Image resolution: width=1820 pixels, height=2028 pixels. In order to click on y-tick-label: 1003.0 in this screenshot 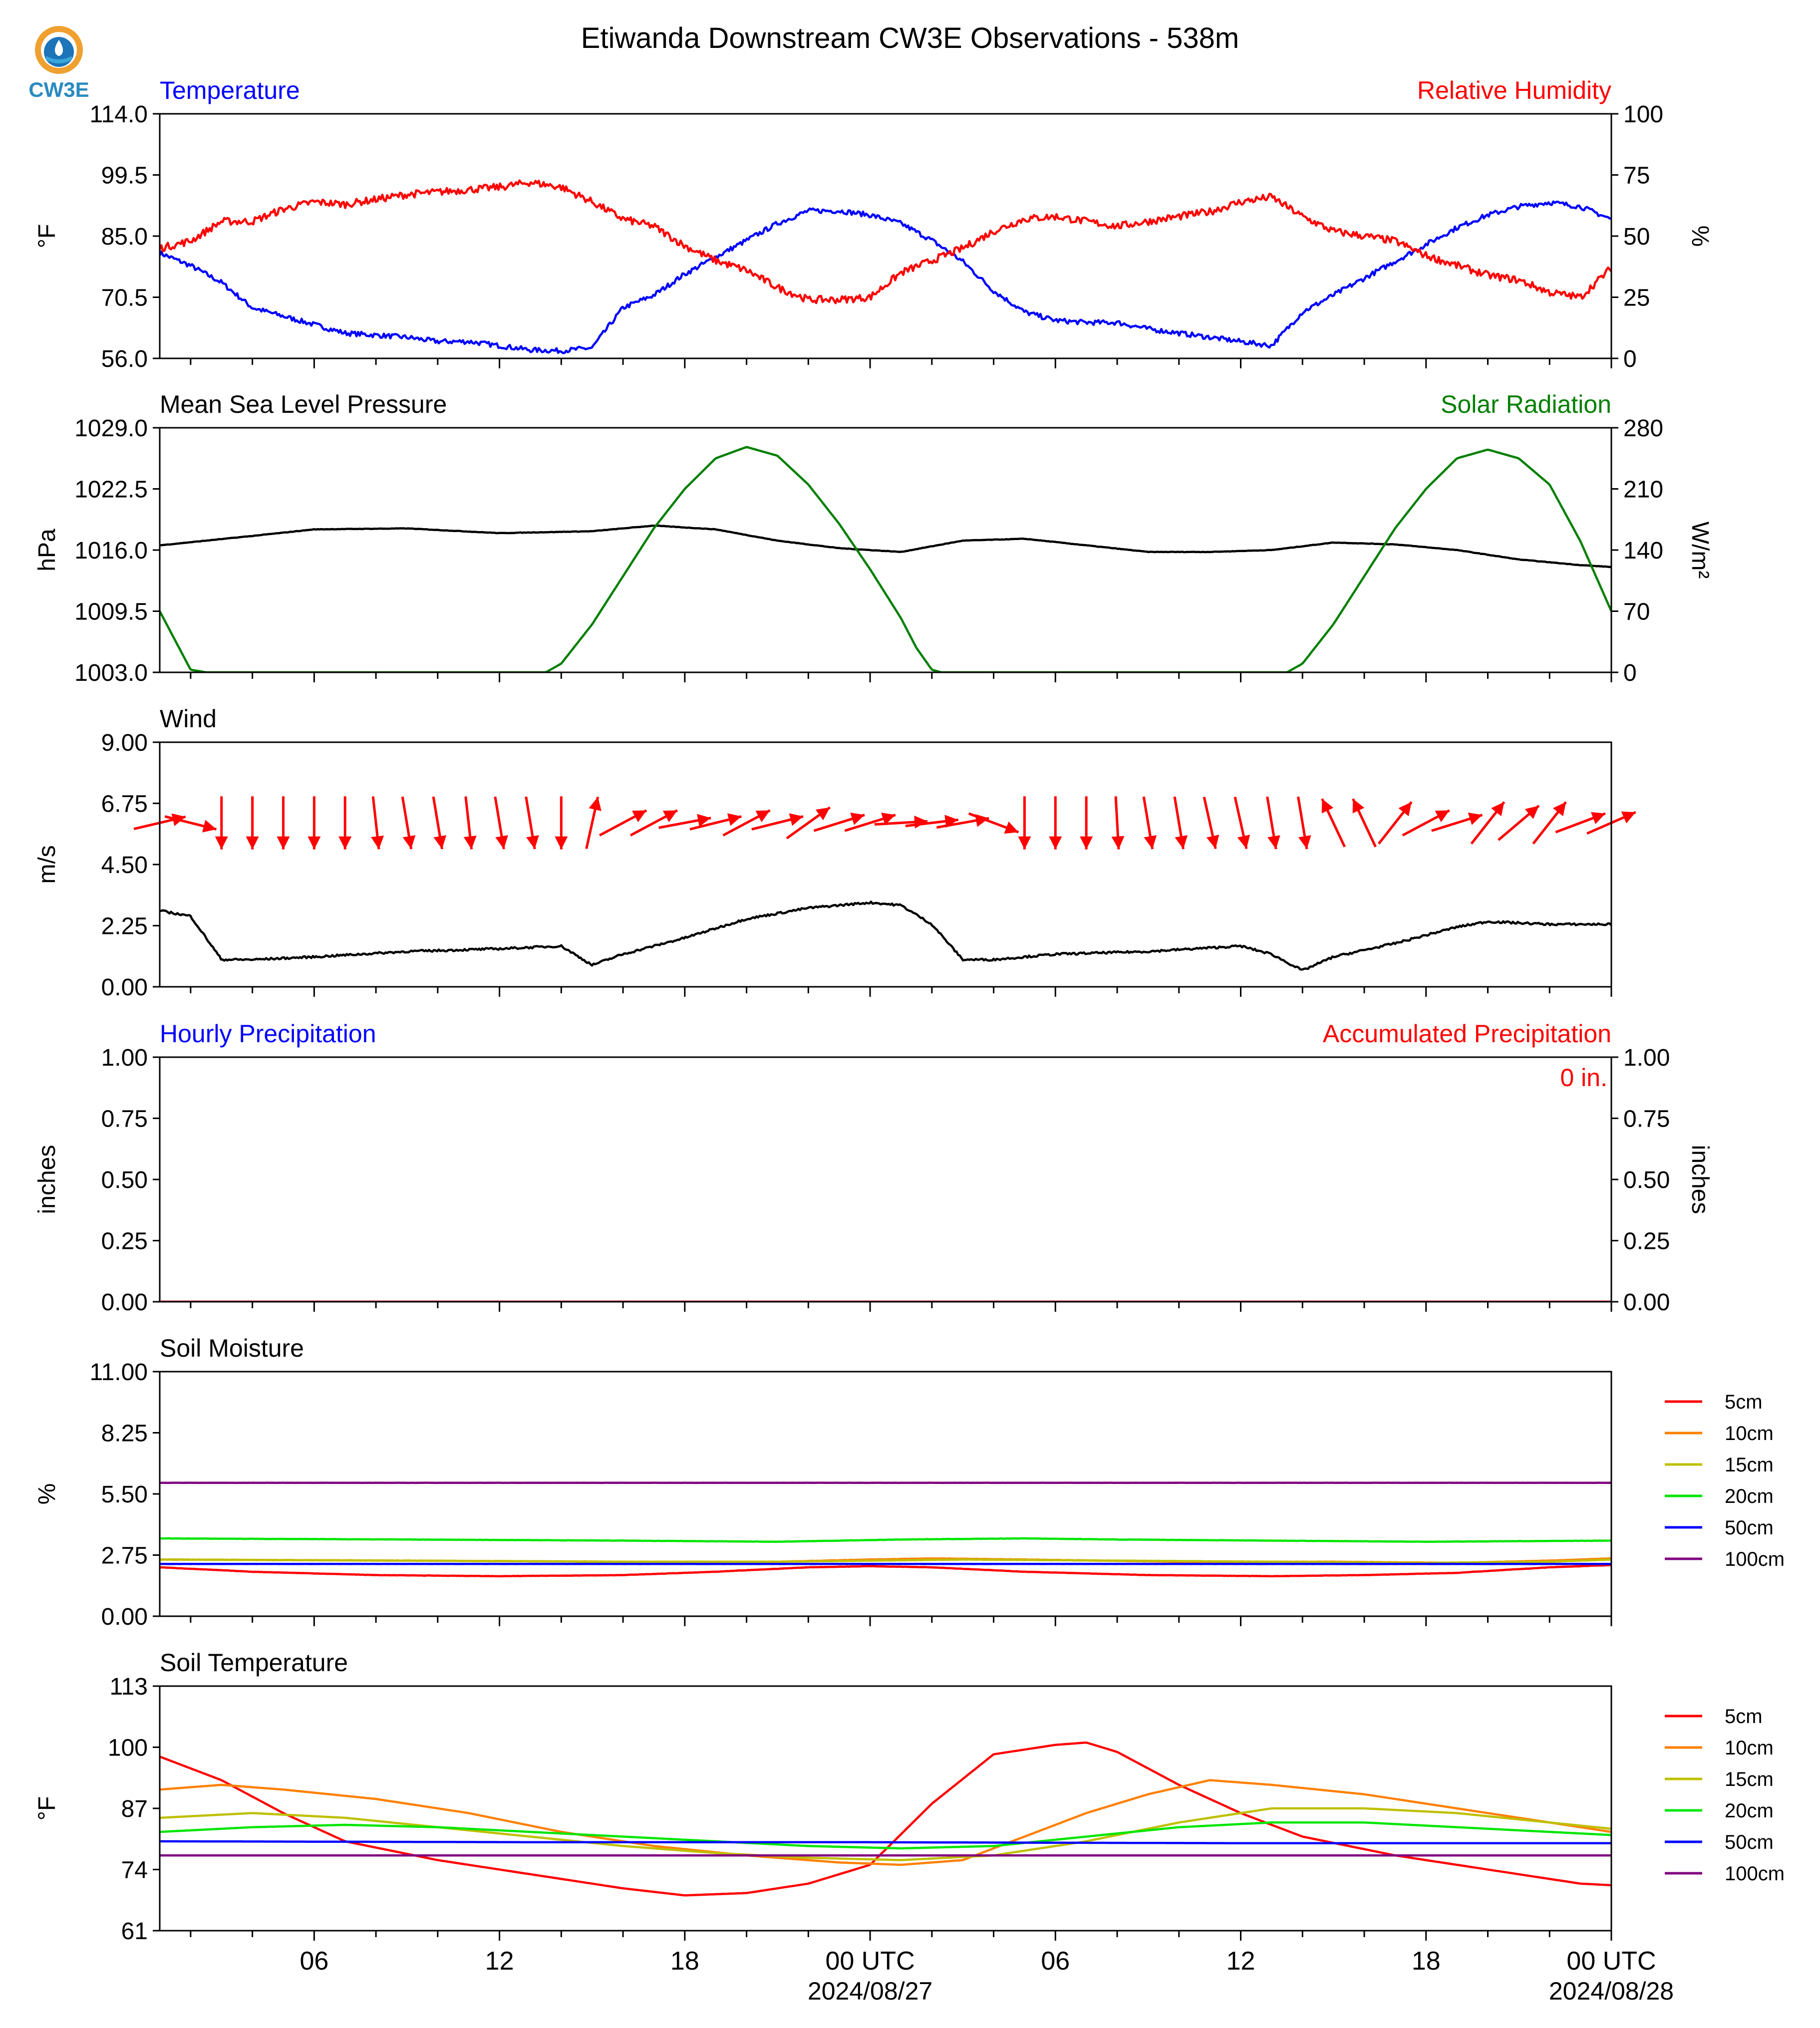, I will do `click(111, 673)`.